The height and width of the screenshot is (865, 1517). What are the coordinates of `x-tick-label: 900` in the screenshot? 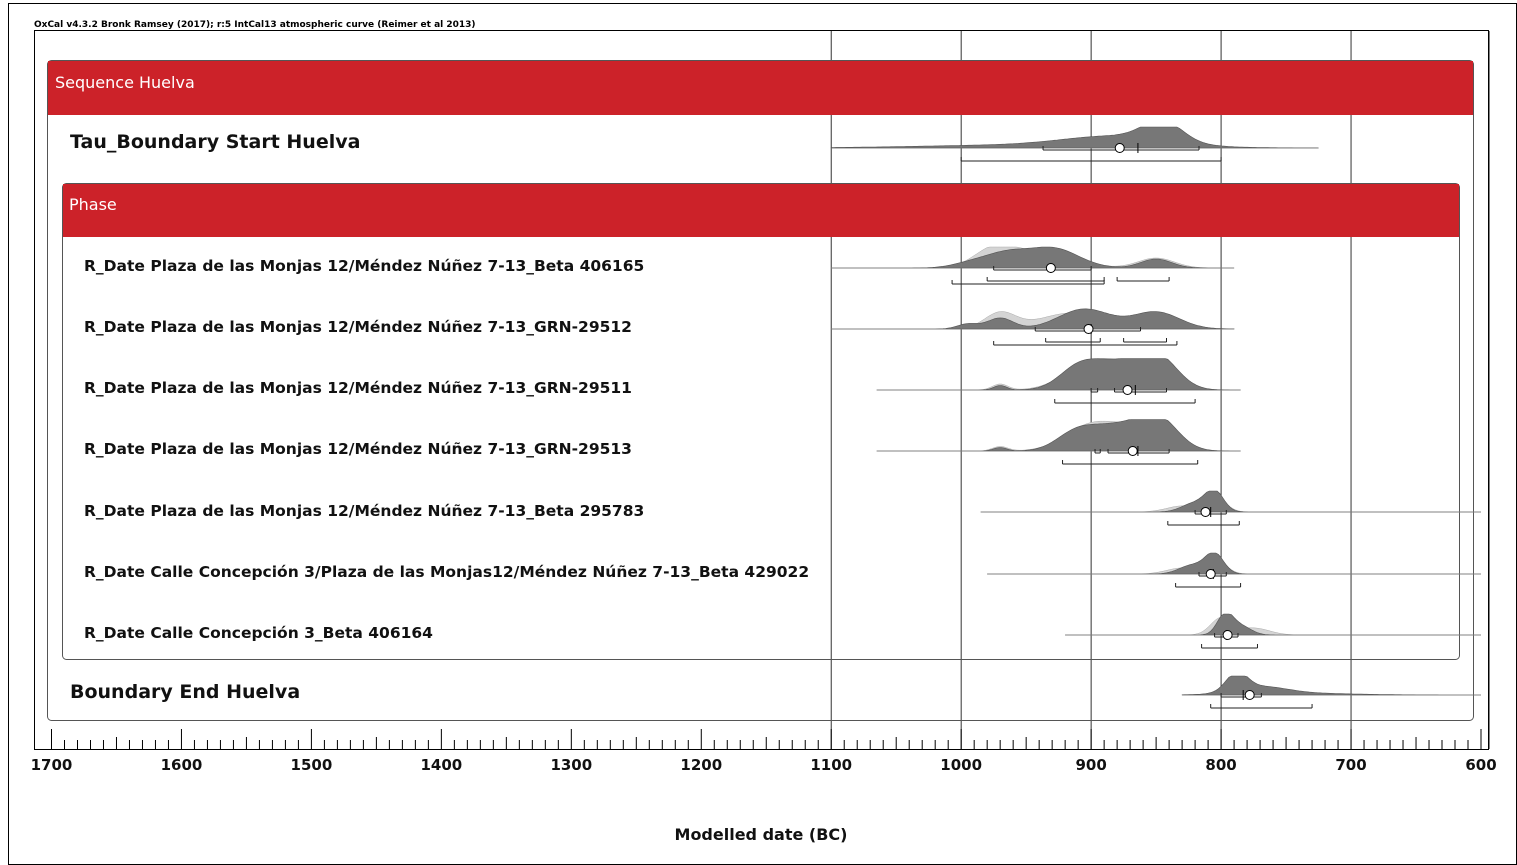 It's located at (1090, 765).